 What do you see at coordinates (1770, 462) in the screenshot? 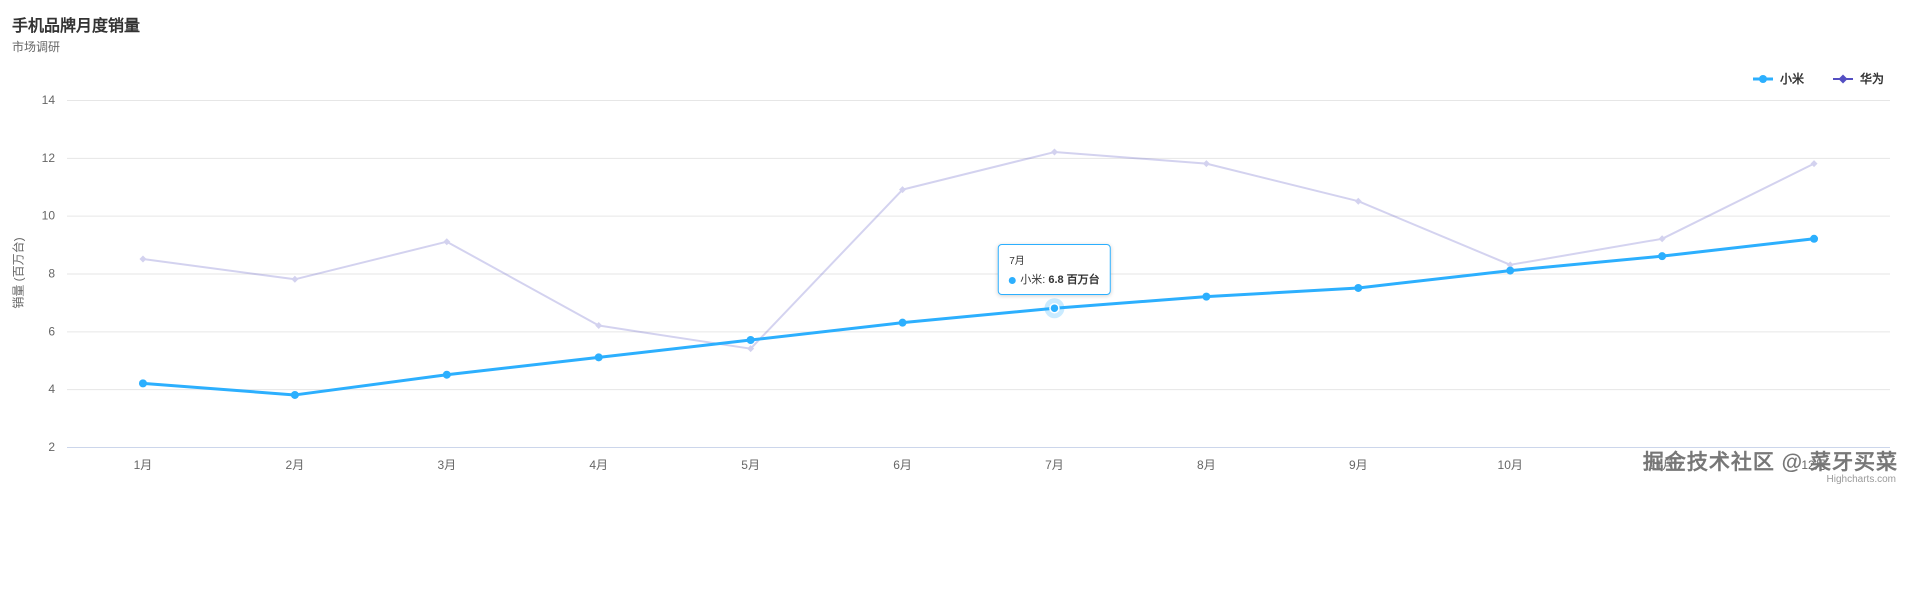
I see `watermark: 掘金技术社区 @ 菜牙买菜` at bounding box center [1770, 462].